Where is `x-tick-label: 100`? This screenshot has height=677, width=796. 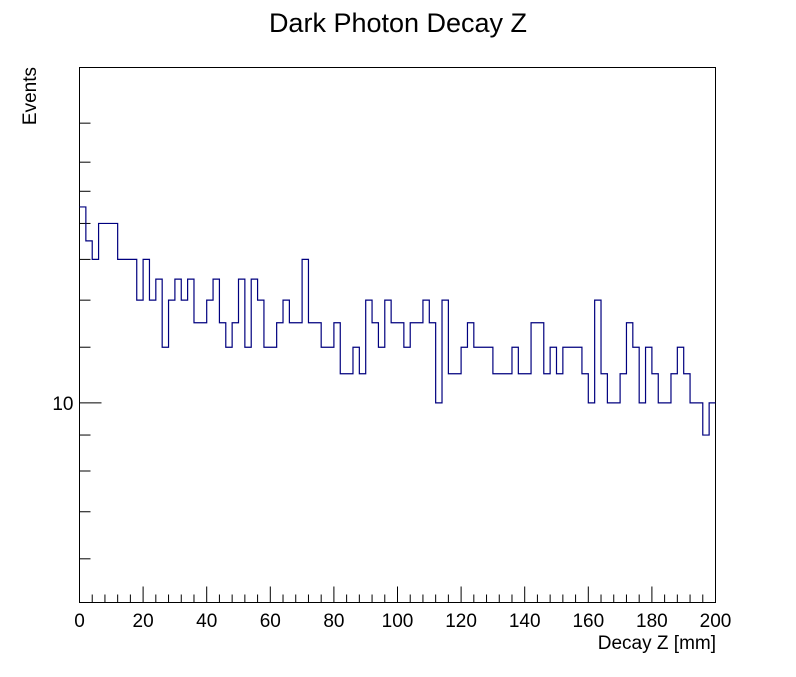
x-tick-label: 100 is located at coordinates (398, 621).